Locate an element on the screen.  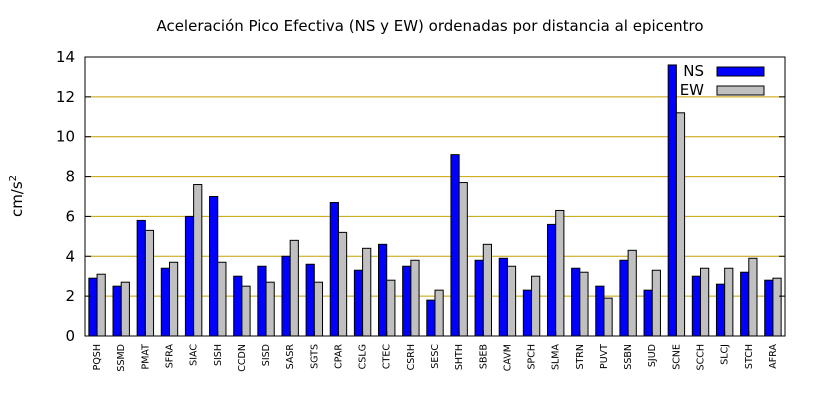
legend-swatch-ew is located at coordinates (740, 90).